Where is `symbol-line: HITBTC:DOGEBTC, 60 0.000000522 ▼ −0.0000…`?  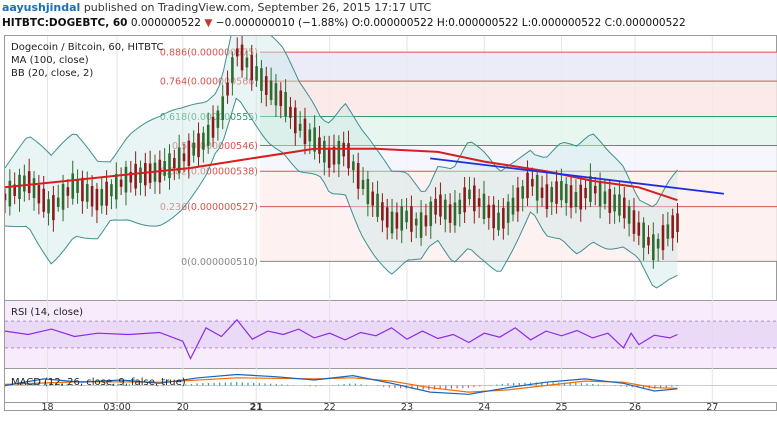
symbol-line: HITBTC:DOGEBTC, 60 0.000000522 ▼ −0.0000… is located at coordinates (344, 23).